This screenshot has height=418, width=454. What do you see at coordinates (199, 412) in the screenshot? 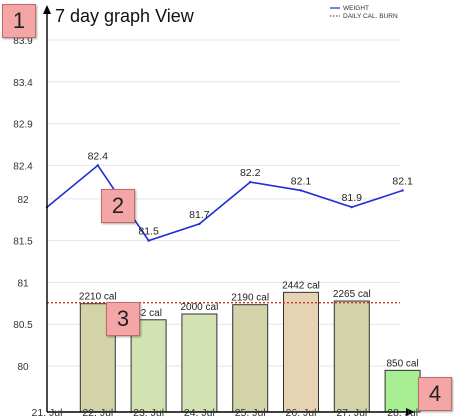
I see `x-tick-label: 24. Jul` at bounding box center [199, 412].